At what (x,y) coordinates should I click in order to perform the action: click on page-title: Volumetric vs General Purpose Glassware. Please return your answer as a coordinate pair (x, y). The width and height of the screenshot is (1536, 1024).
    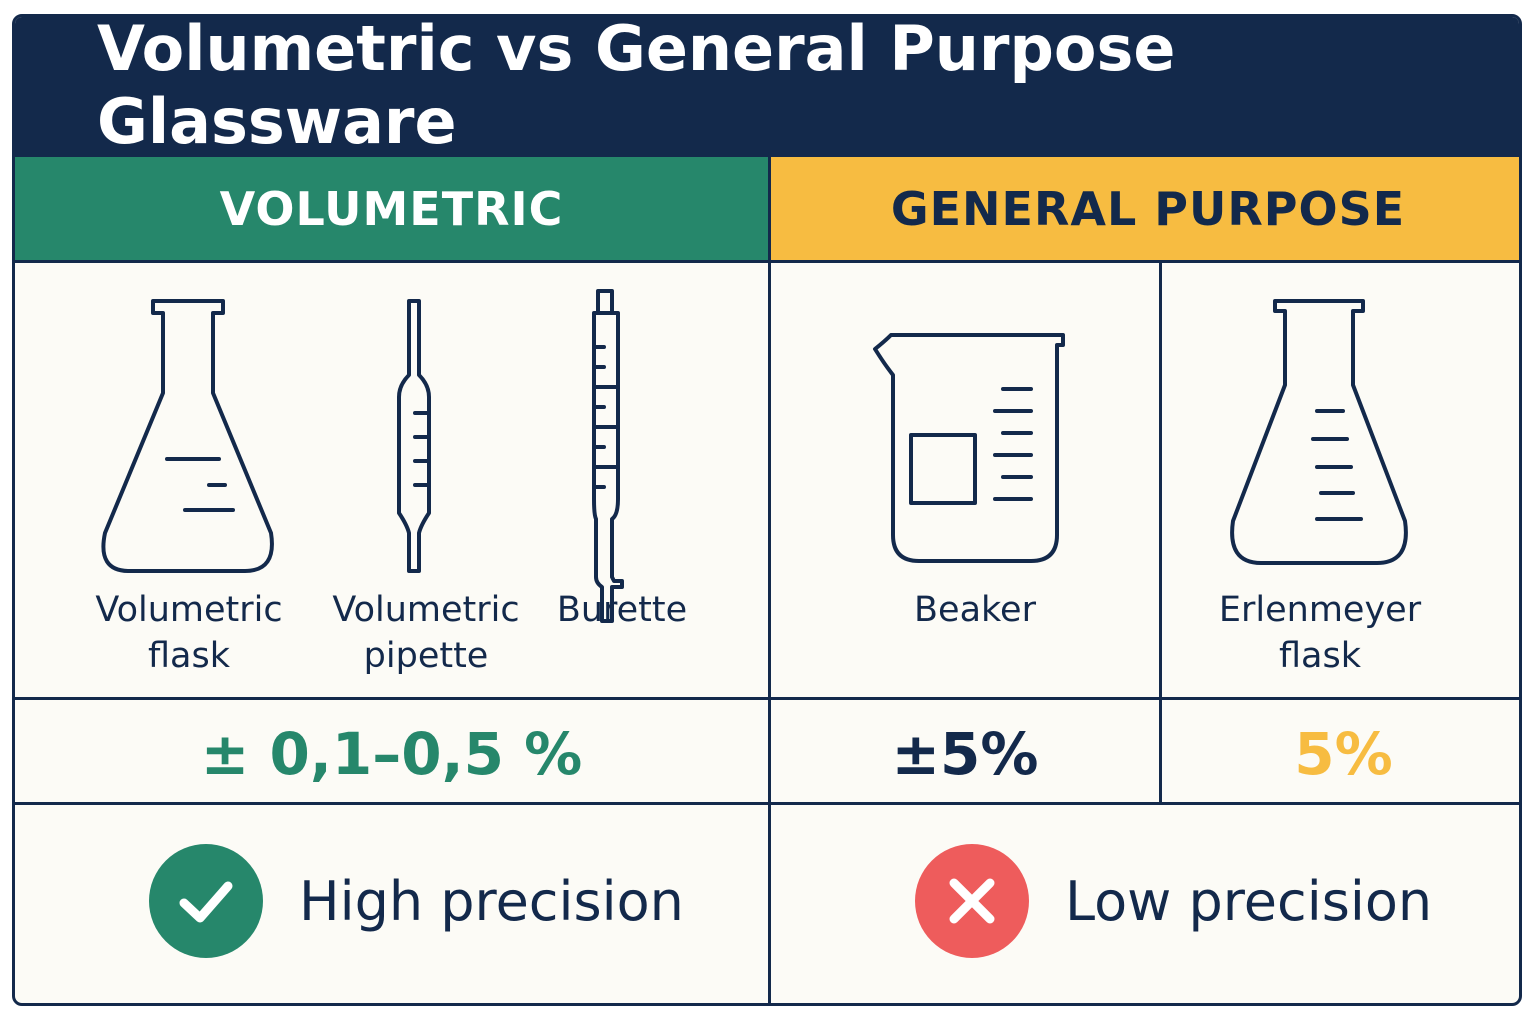
    Looking at the image, I should click on (636, 86).